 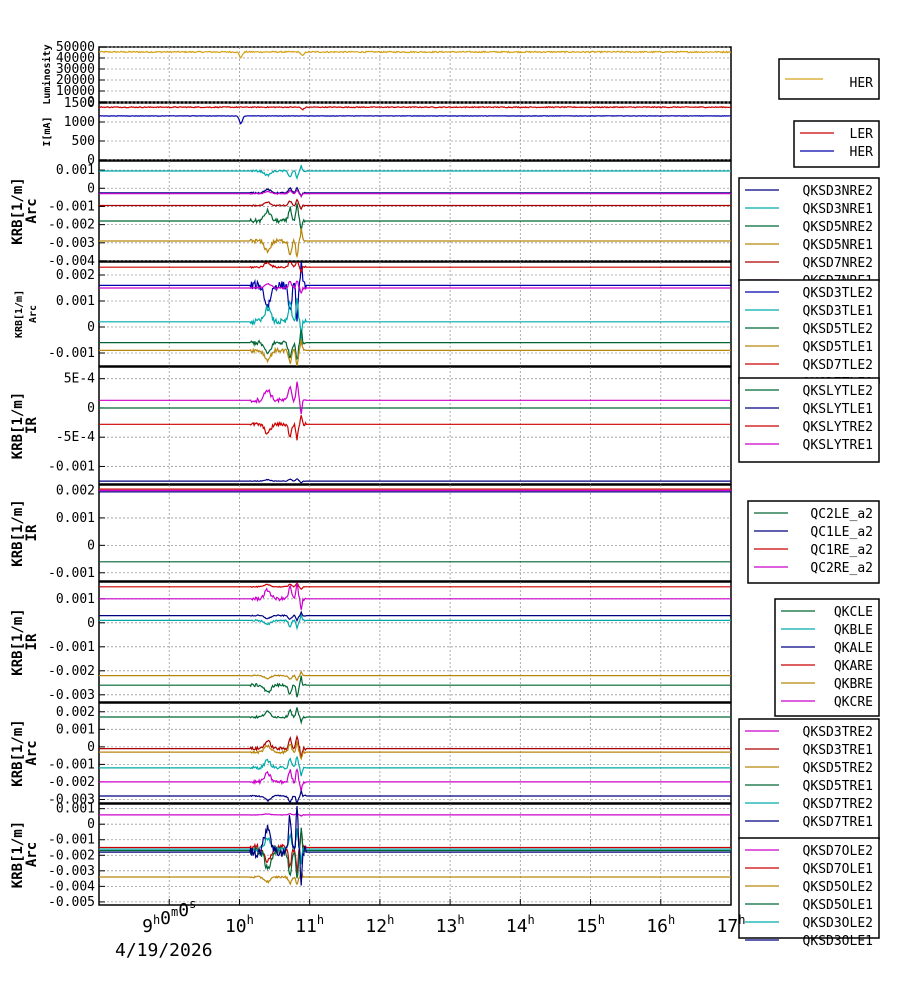 What do you see at coordinates (838, 191) in the screenshot?
I see `legend-label: QKSD3NRE2` at bounding box center [838, 191].